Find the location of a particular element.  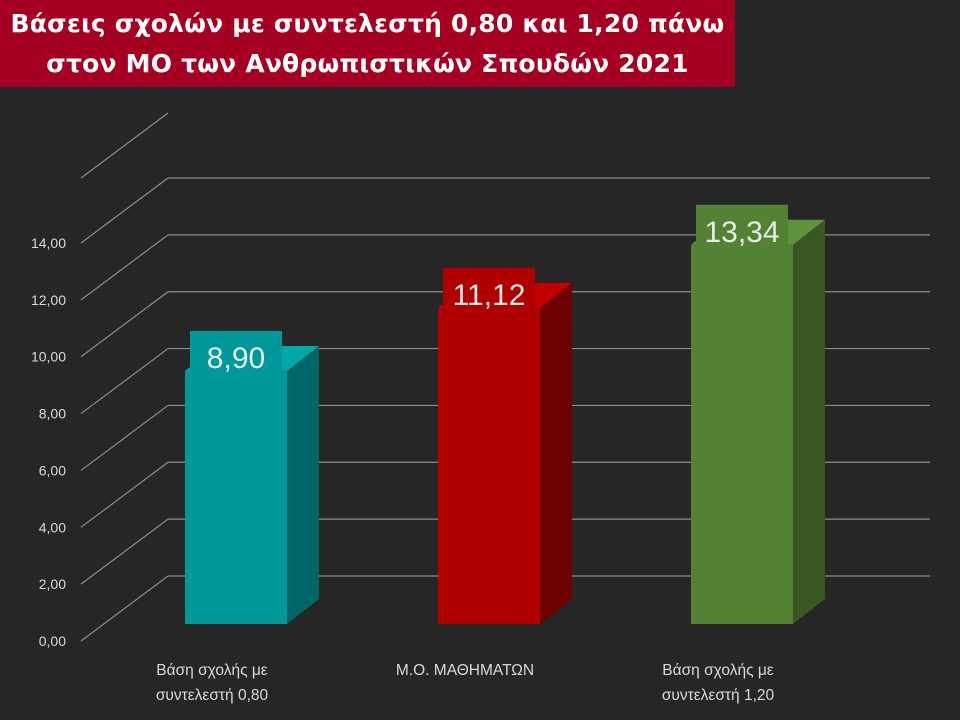

y-tick-label: 6,00 is located at coordinates (52, 470).